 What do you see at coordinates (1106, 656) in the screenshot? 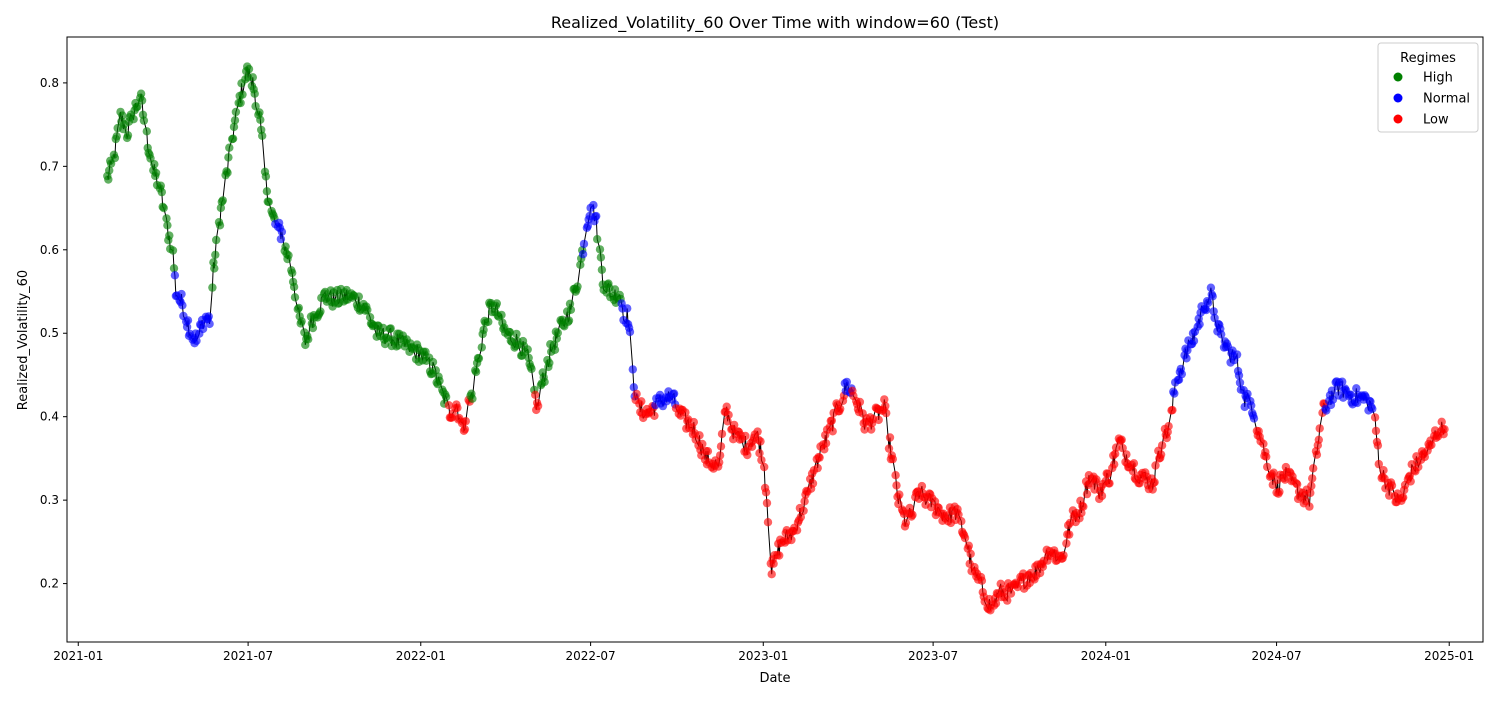
I see `x-tick-label: 2024-01` at bounding box center [1106, 656].